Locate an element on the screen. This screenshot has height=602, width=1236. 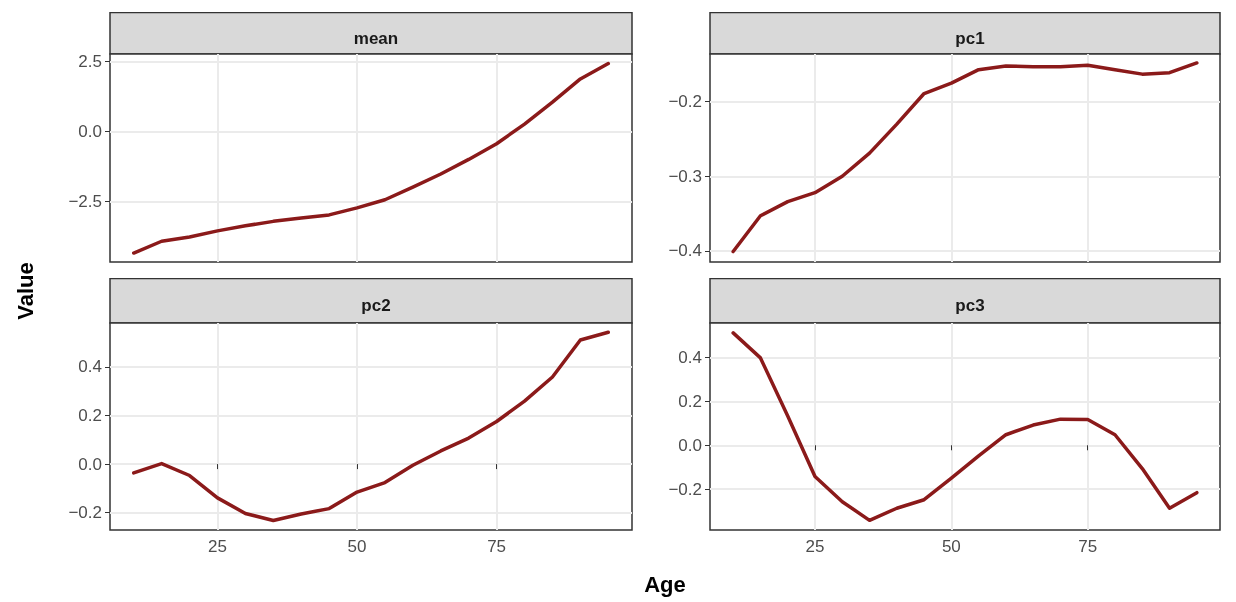
chart-title: pc1 is located at coordinates (970, 38).